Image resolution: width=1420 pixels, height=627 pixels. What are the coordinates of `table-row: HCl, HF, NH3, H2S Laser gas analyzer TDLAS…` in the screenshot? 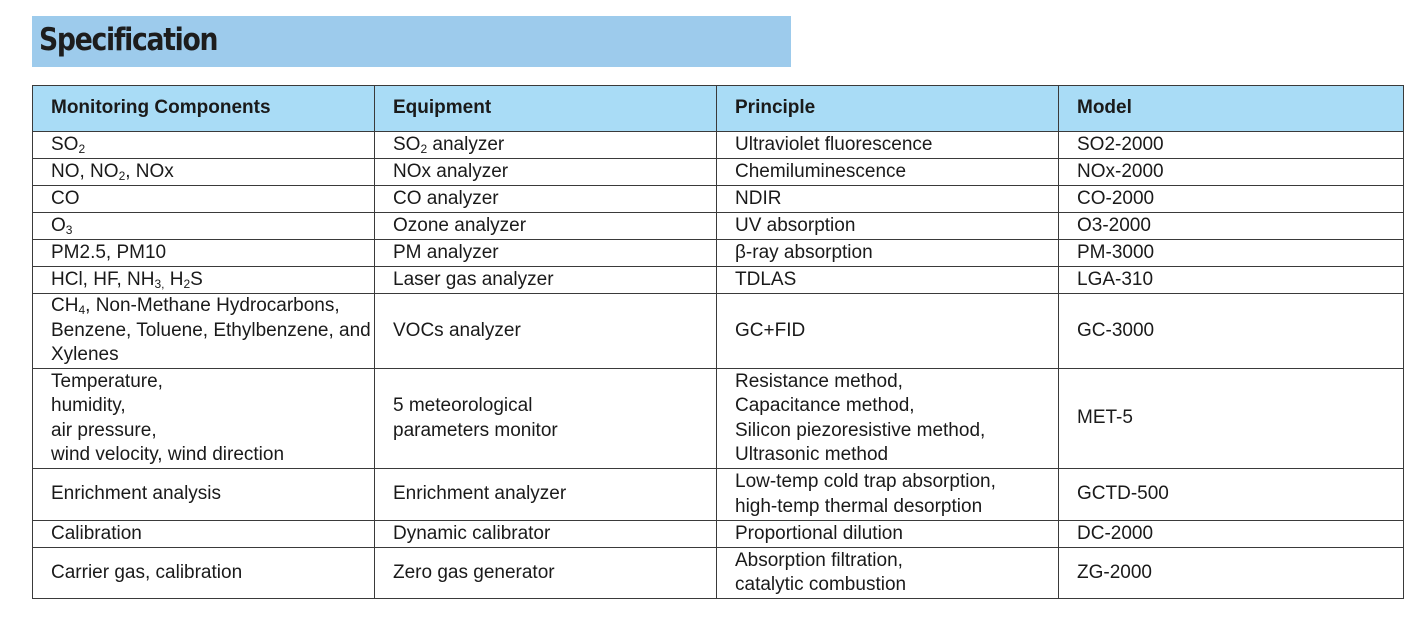 It's located at (718, 280).